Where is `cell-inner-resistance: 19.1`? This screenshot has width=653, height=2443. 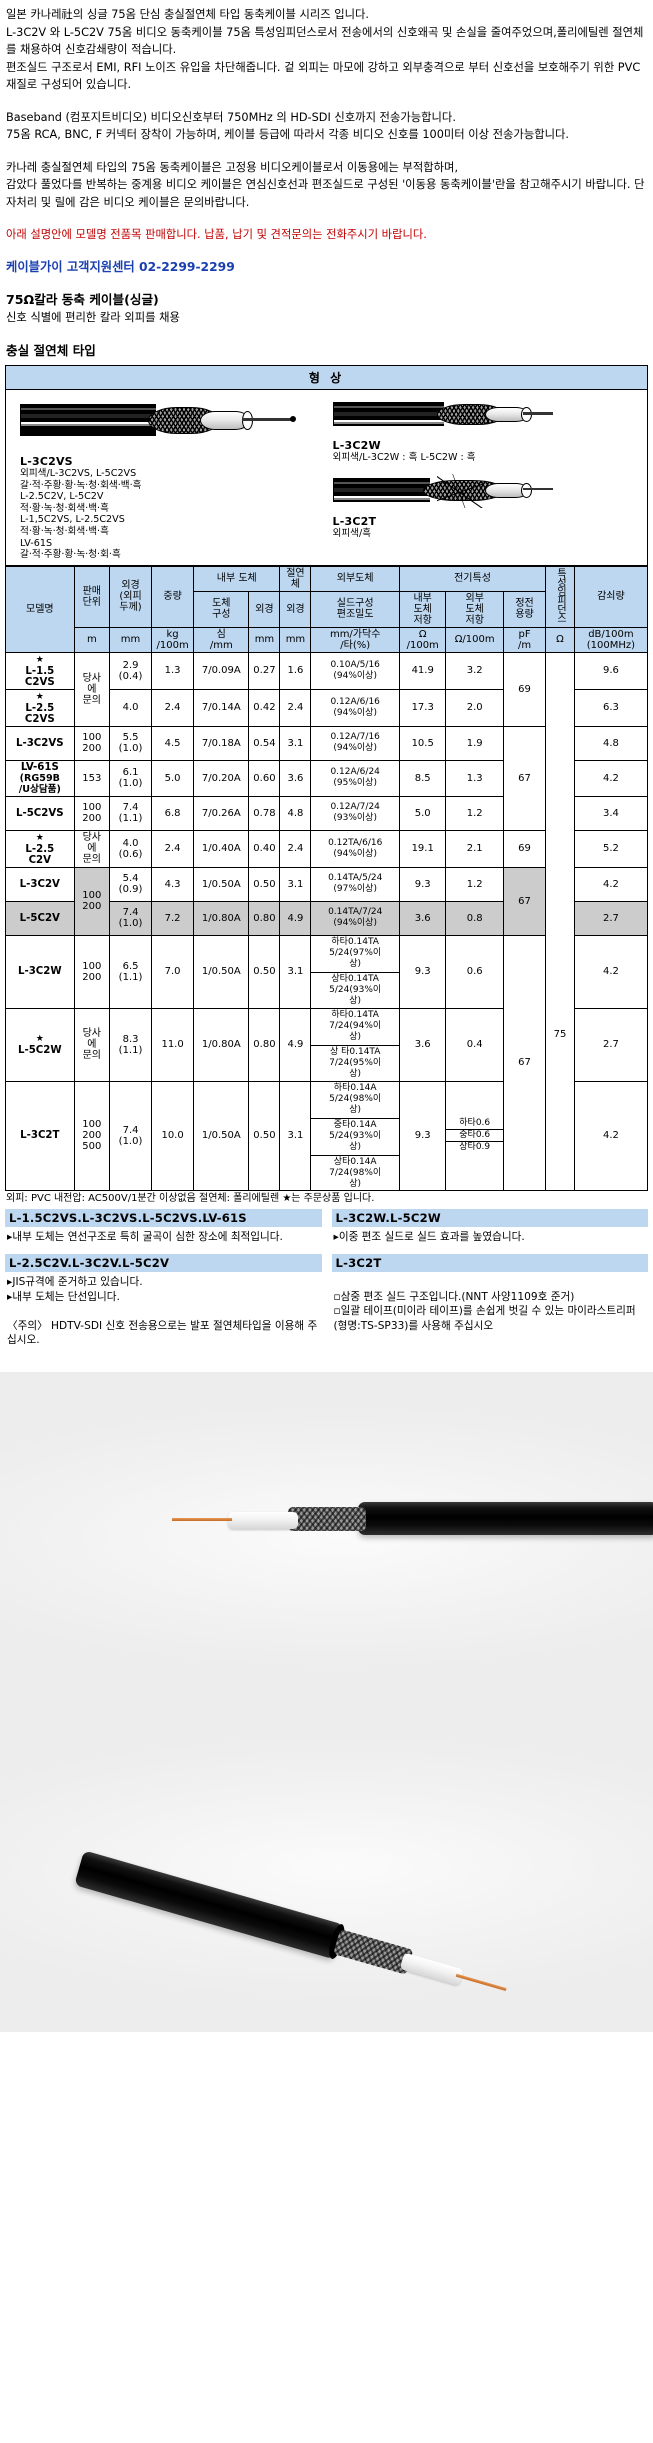 cell-inner-resistance: 19.1 is located at coordinates (422, 848).